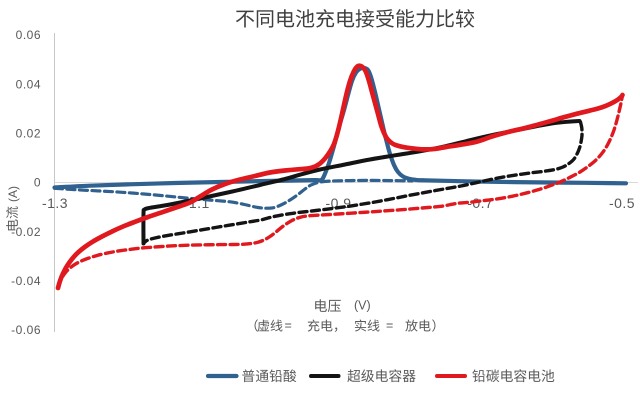 This screenshot has height=401, width=640. I want to click on svg-text: -0.04, so click(26, 281).